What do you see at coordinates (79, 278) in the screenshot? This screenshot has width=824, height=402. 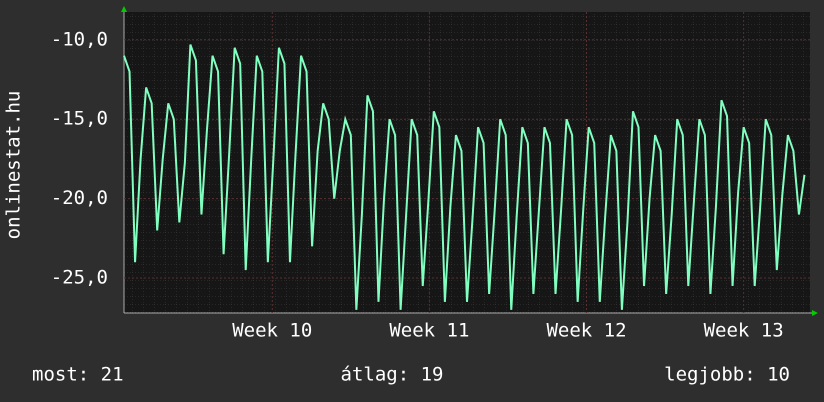 I see `y-tick-label: -25,0` at bounding box center [79, 278].